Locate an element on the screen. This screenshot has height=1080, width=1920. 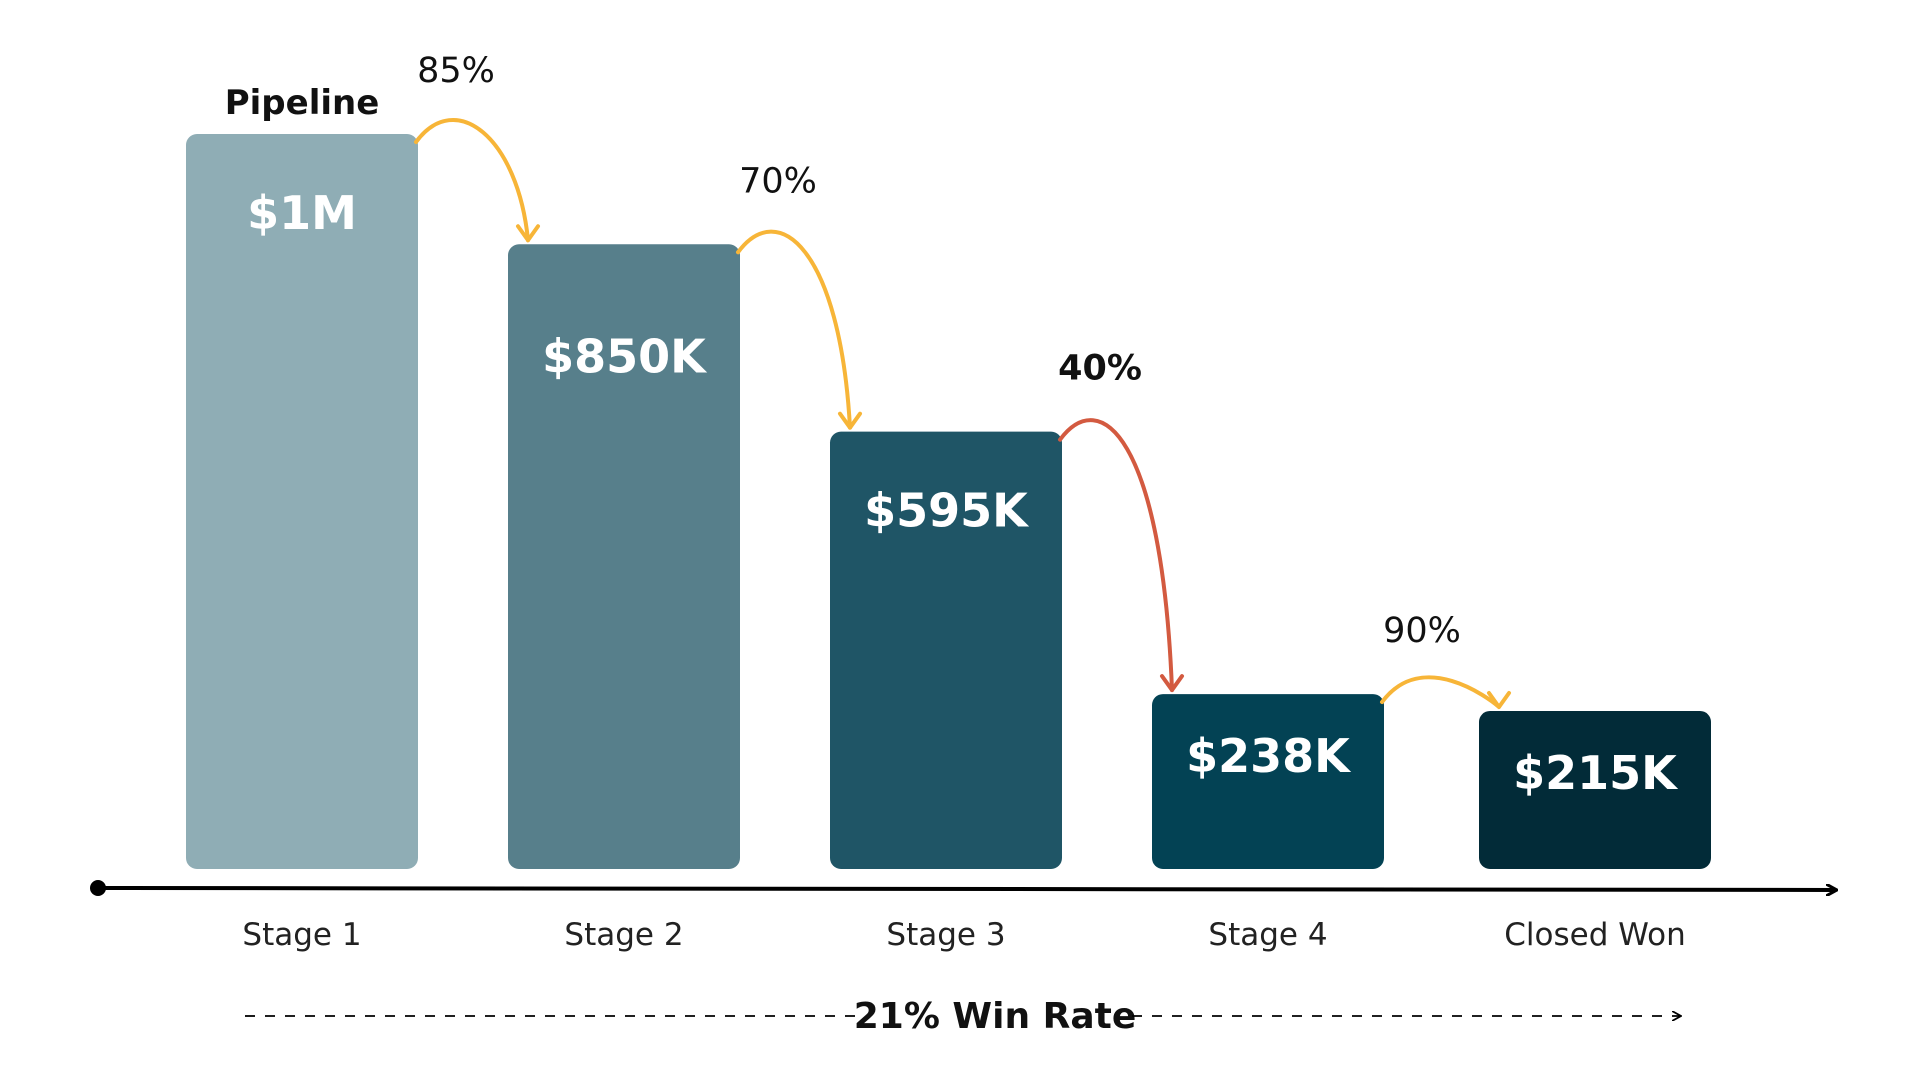
conversion-rate-label-3: 40% is located at coordinates (1100, 369).